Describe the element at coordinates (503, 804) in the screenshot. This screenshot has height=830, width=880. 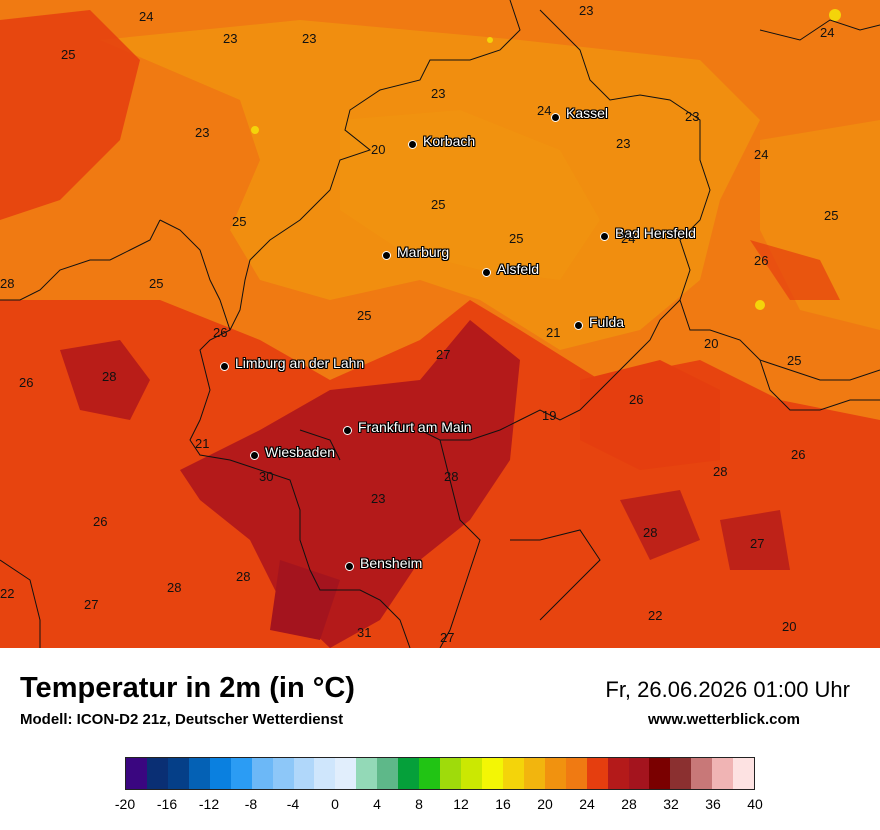
I see `legend-tick-label: 16` at that location.